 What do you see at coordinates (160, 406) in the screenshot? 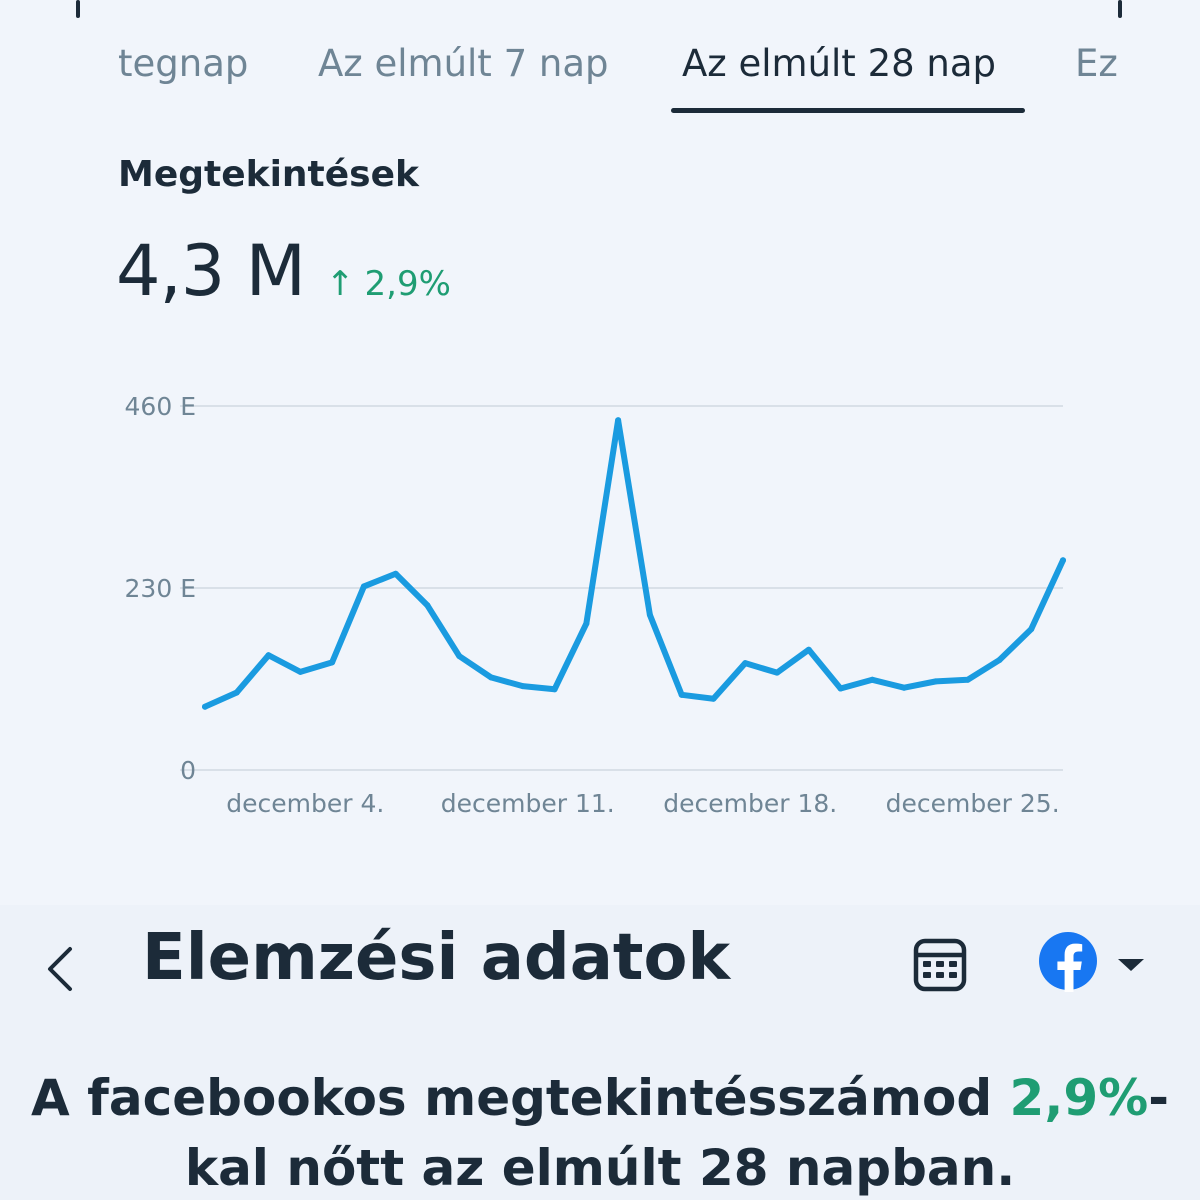
I see `y-tick-label: 460 E` at bounding box center [160, 406].